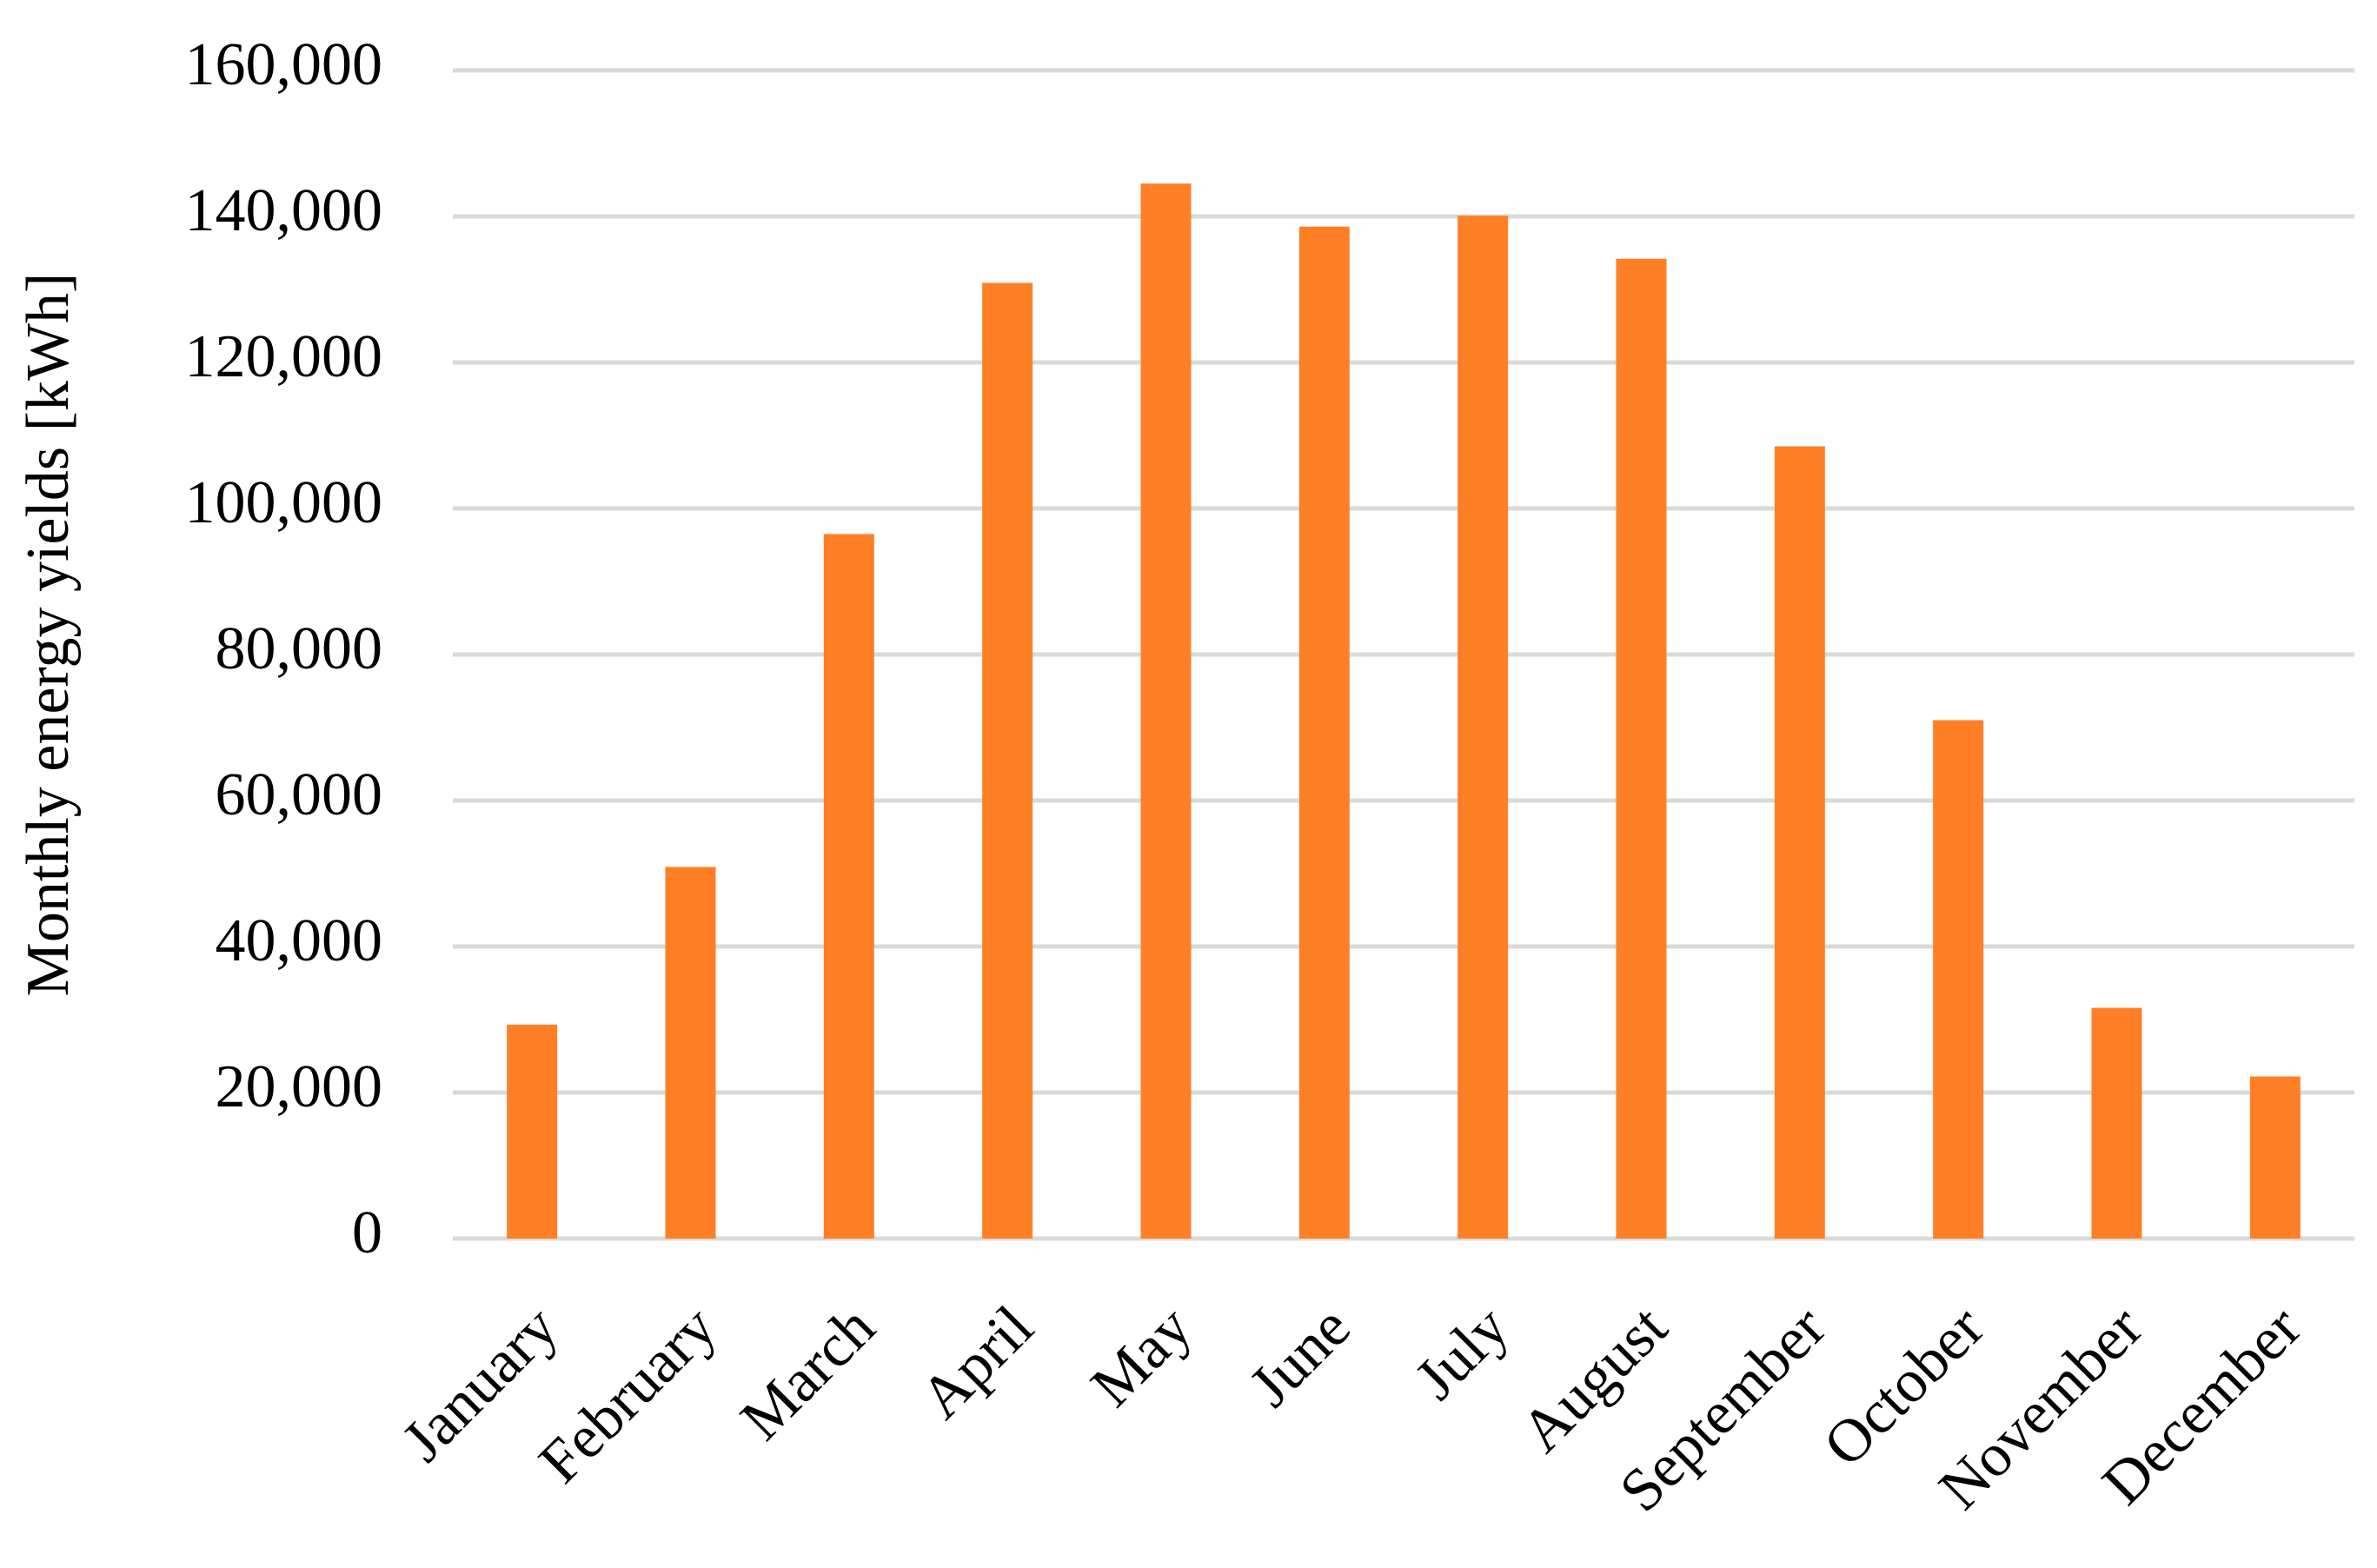 Image resolution: width=2377 pixels, height=1568 pixels. What do you see at coordinates (367, 1232) in the screenshot?
I see `y-tick-label: 0` at bounding box center [367, 1232].